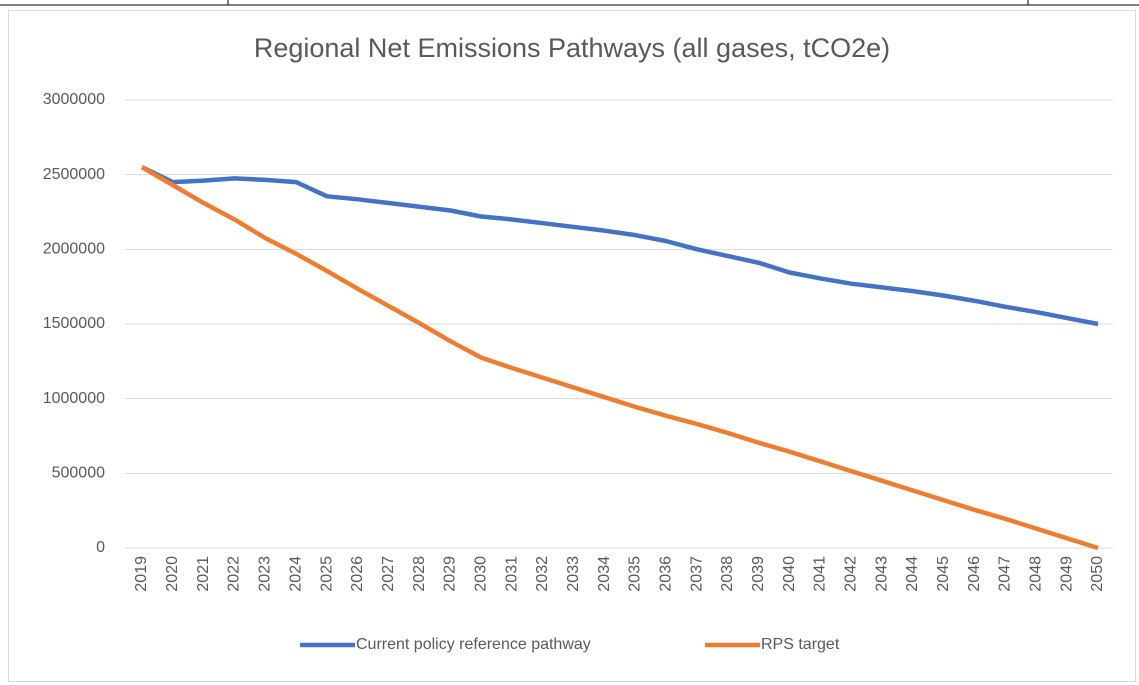  I want to click on x-tick-label: 2042, so click(851, 574).